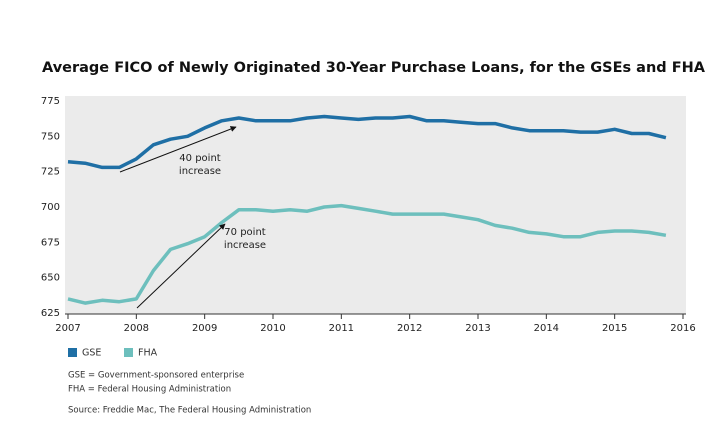 This screenshot has width=720, height=448. What do you see at coordinates (50, 278) in the screenshot?
I see `y-tick-label: 650` at bounding box center [50, 278].